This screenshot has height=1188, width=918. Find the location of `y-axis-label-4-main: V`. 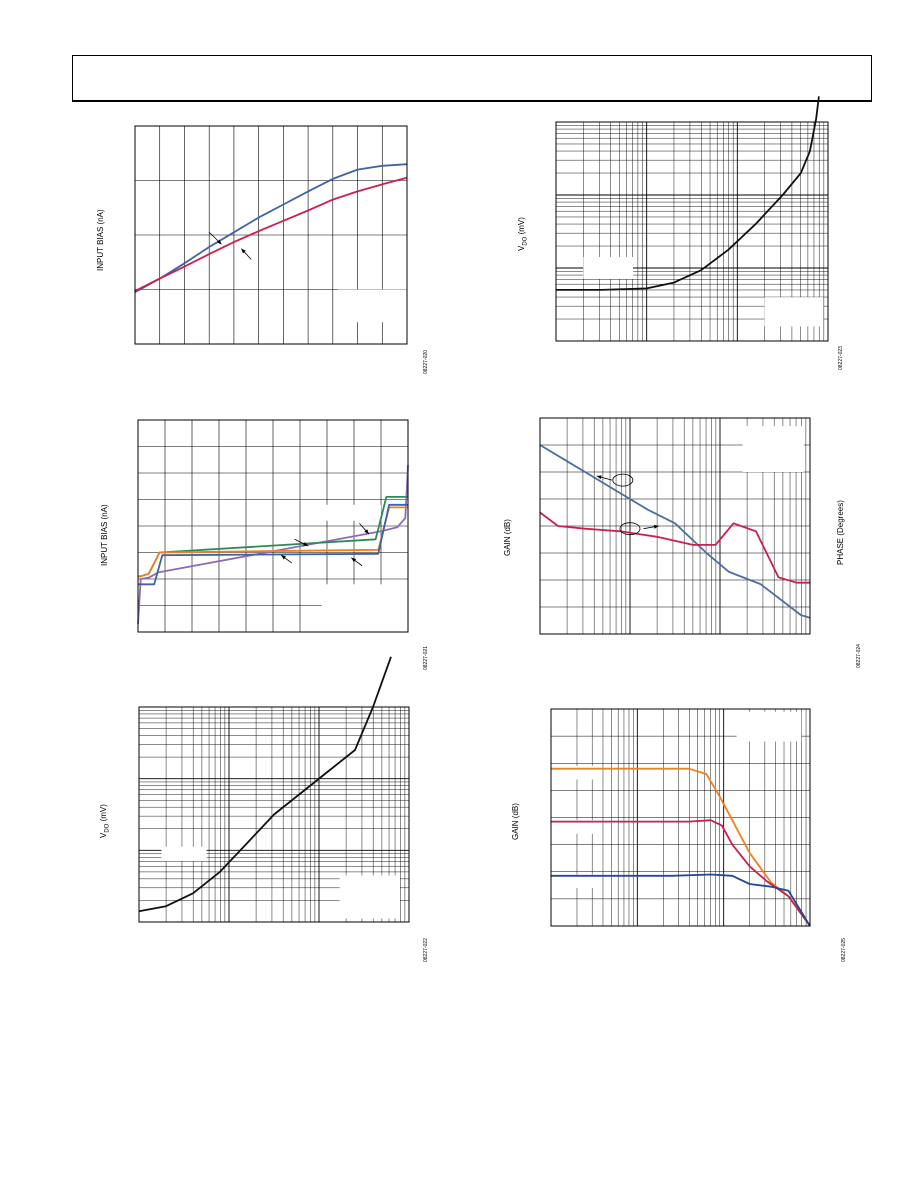

y-axis-label-4-main: V is located at coordinates (521, 248).